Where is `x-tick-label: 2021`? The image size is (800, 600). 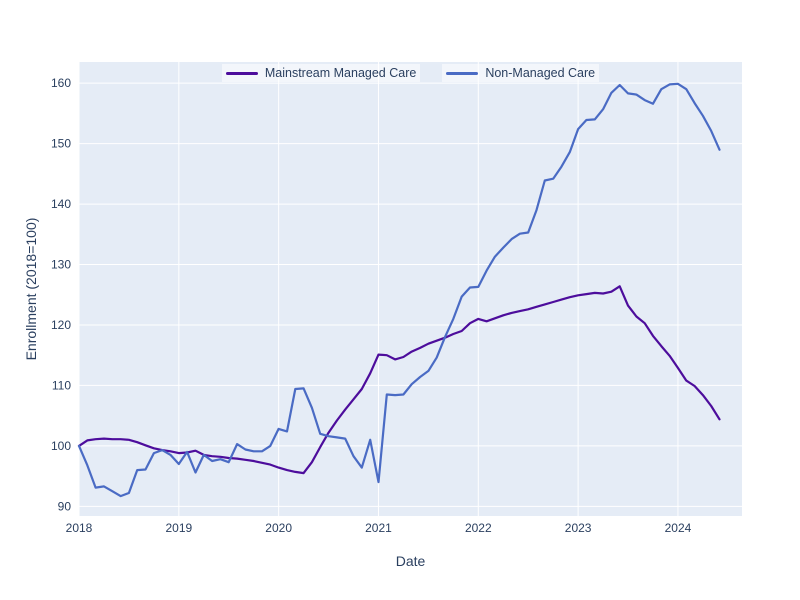 x-tick-label: 2021 is located at coordinates (378, 528).